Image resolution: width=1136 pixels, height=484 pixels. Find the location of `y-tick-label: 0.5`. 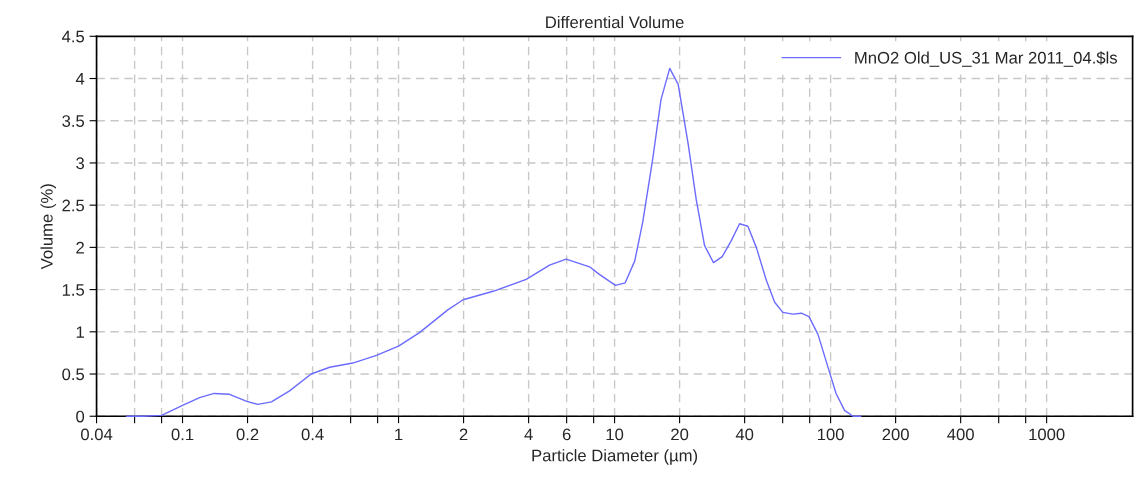

y-tick-label: 0.5 is located at coordinates (73, 374).